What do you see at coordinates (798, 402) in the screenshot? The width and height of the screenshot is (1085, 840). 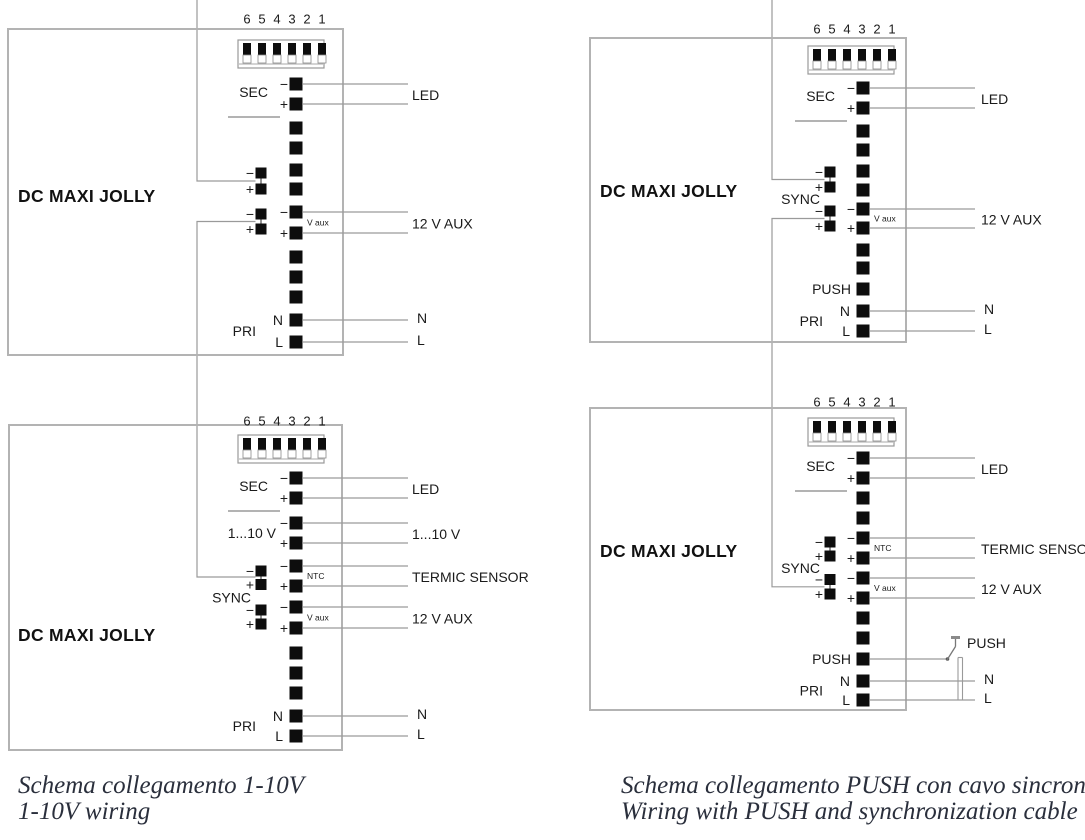 I see `sync-wire-right-units` at bounding box center [798, 402].